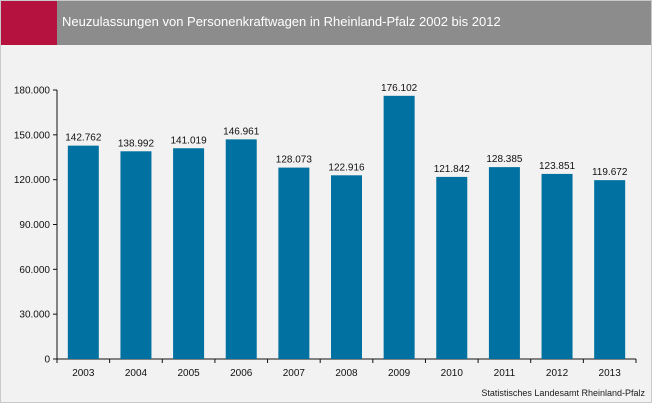  Describe the element at coordinates (452, 169) in the screenshot. I see `data-label: 121.842` at that location.